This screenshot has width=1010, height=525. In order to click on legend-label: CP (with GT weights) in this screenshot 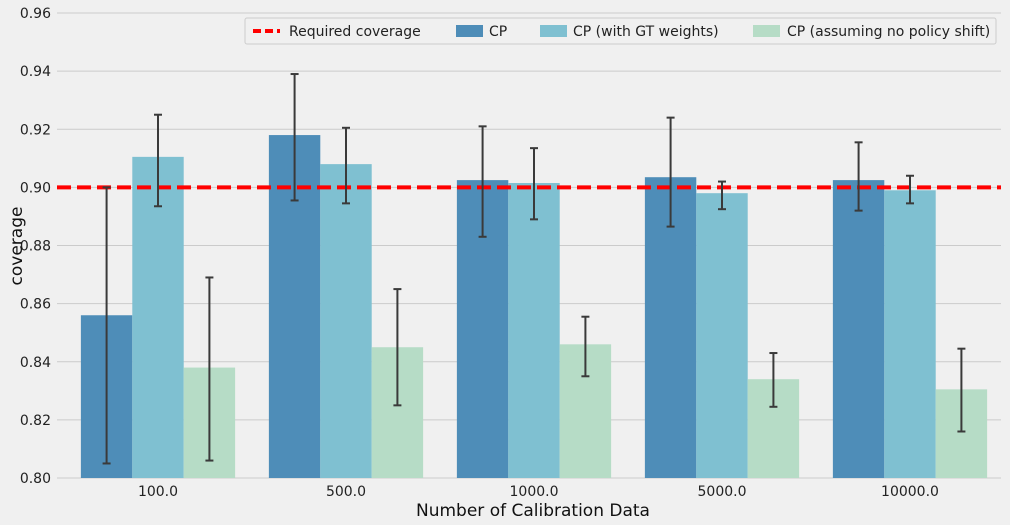, I will do `click(646, 32)`.